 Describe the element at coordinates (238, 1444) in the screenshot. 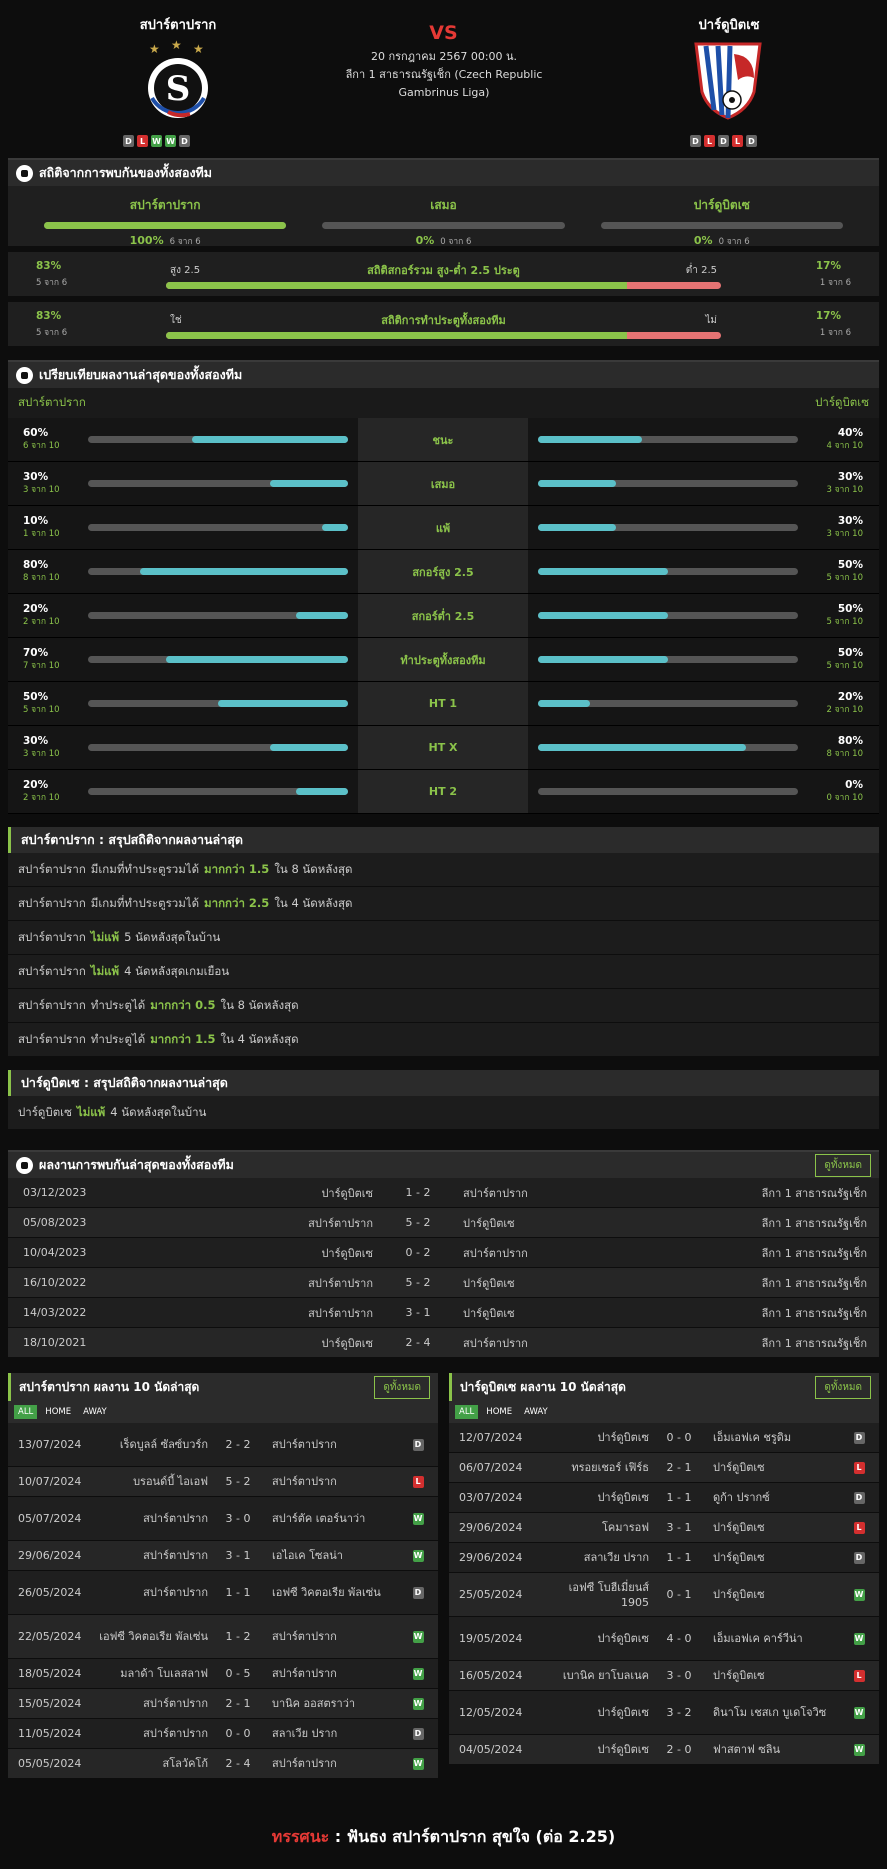

I see `score: 2 - 2` at that location.